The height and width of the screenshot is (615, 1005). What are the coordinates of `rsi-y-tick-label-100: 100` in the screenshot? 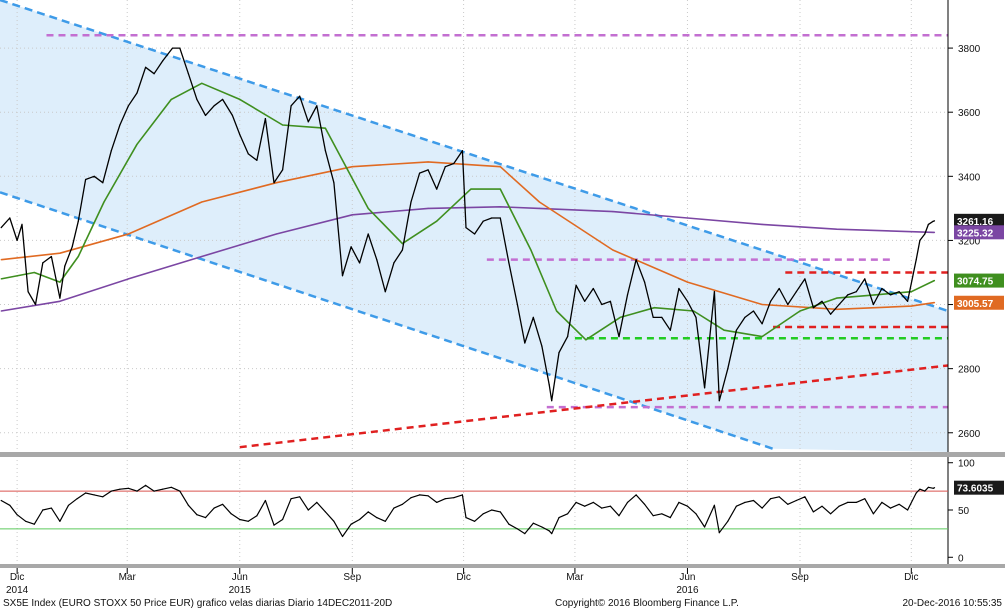 It's located at (966, 464).